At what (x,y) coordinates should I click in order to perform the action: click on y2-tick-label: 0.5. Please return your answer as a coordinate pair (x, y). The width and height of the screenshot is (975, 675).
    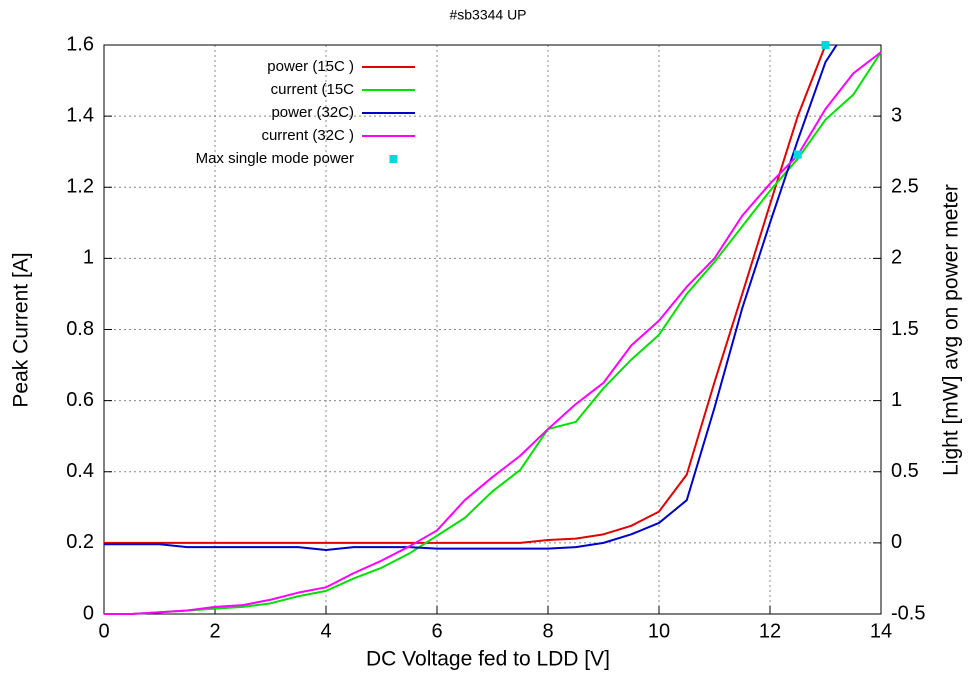
    Looking at the image, I should click on (905, 471).